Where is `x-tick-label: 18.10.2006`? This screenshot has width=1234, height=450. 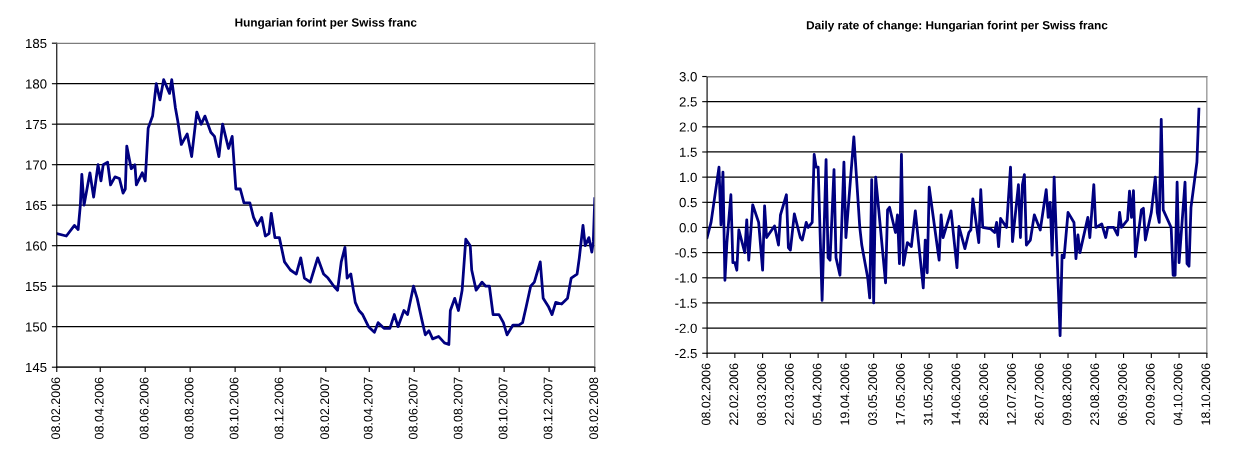 x-tick-label: 18.10.2006 is located at coordinates (1206, 394).